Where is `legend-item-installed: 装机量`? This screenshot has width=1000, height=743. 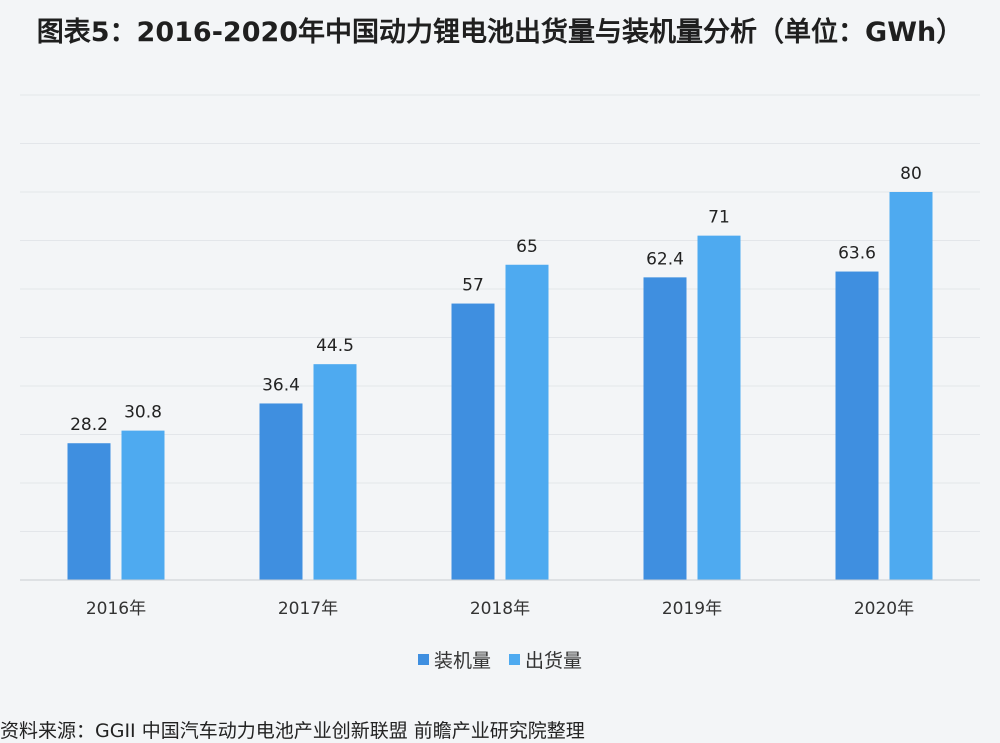 legend-item-installed: 装机量 is located at coordinates (454, 659).